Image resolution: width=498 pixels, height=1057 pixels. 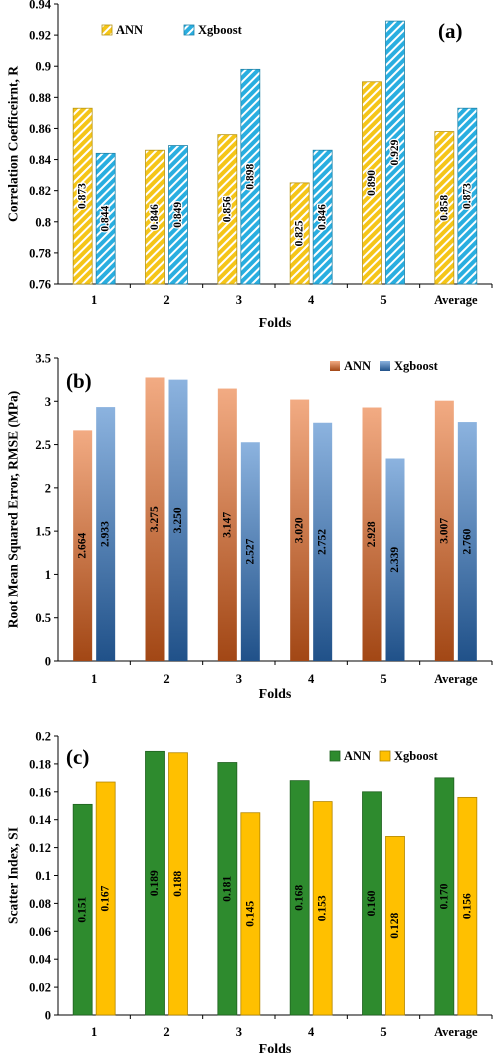 I want to click on data-label: 0.160, so click(x=372, y=903).